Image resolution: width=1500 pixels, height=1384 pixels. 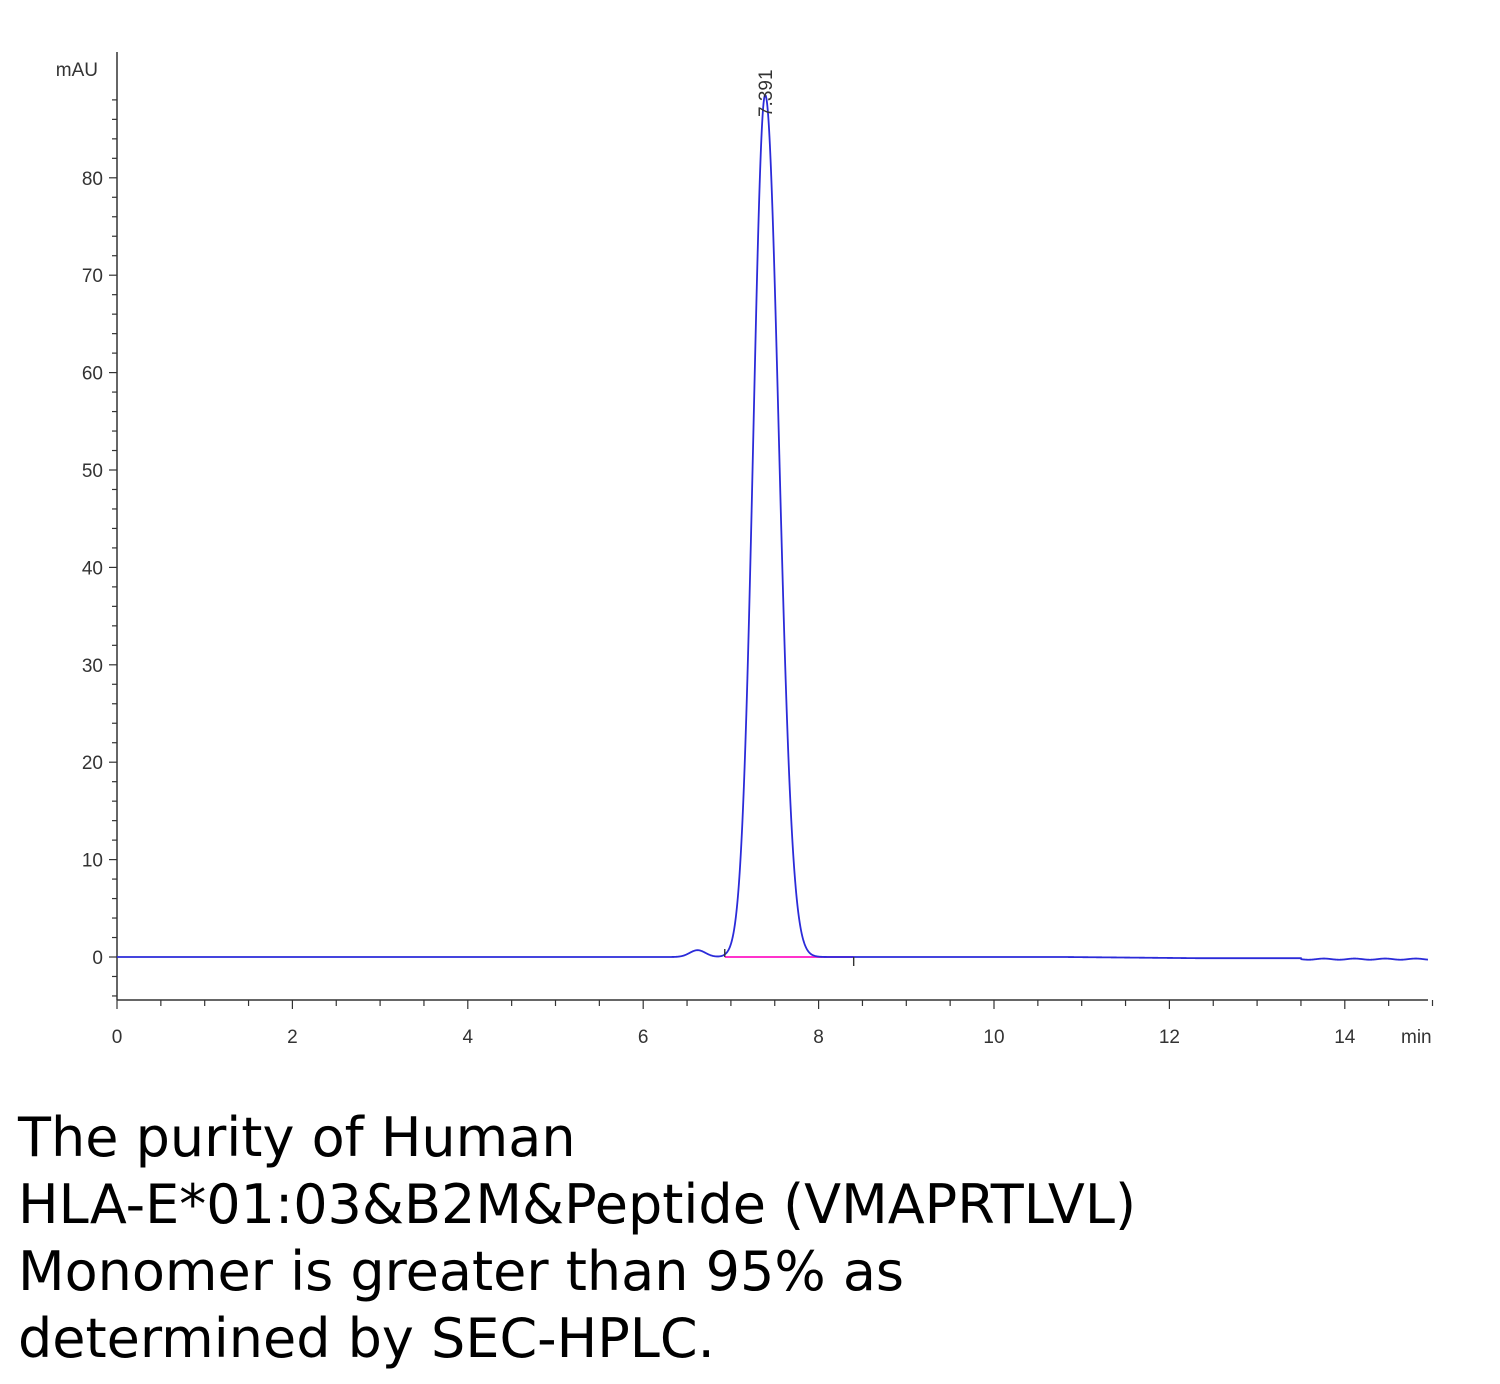 I want to click on x-axis-unit: min, so click(x=1416, y=1037).